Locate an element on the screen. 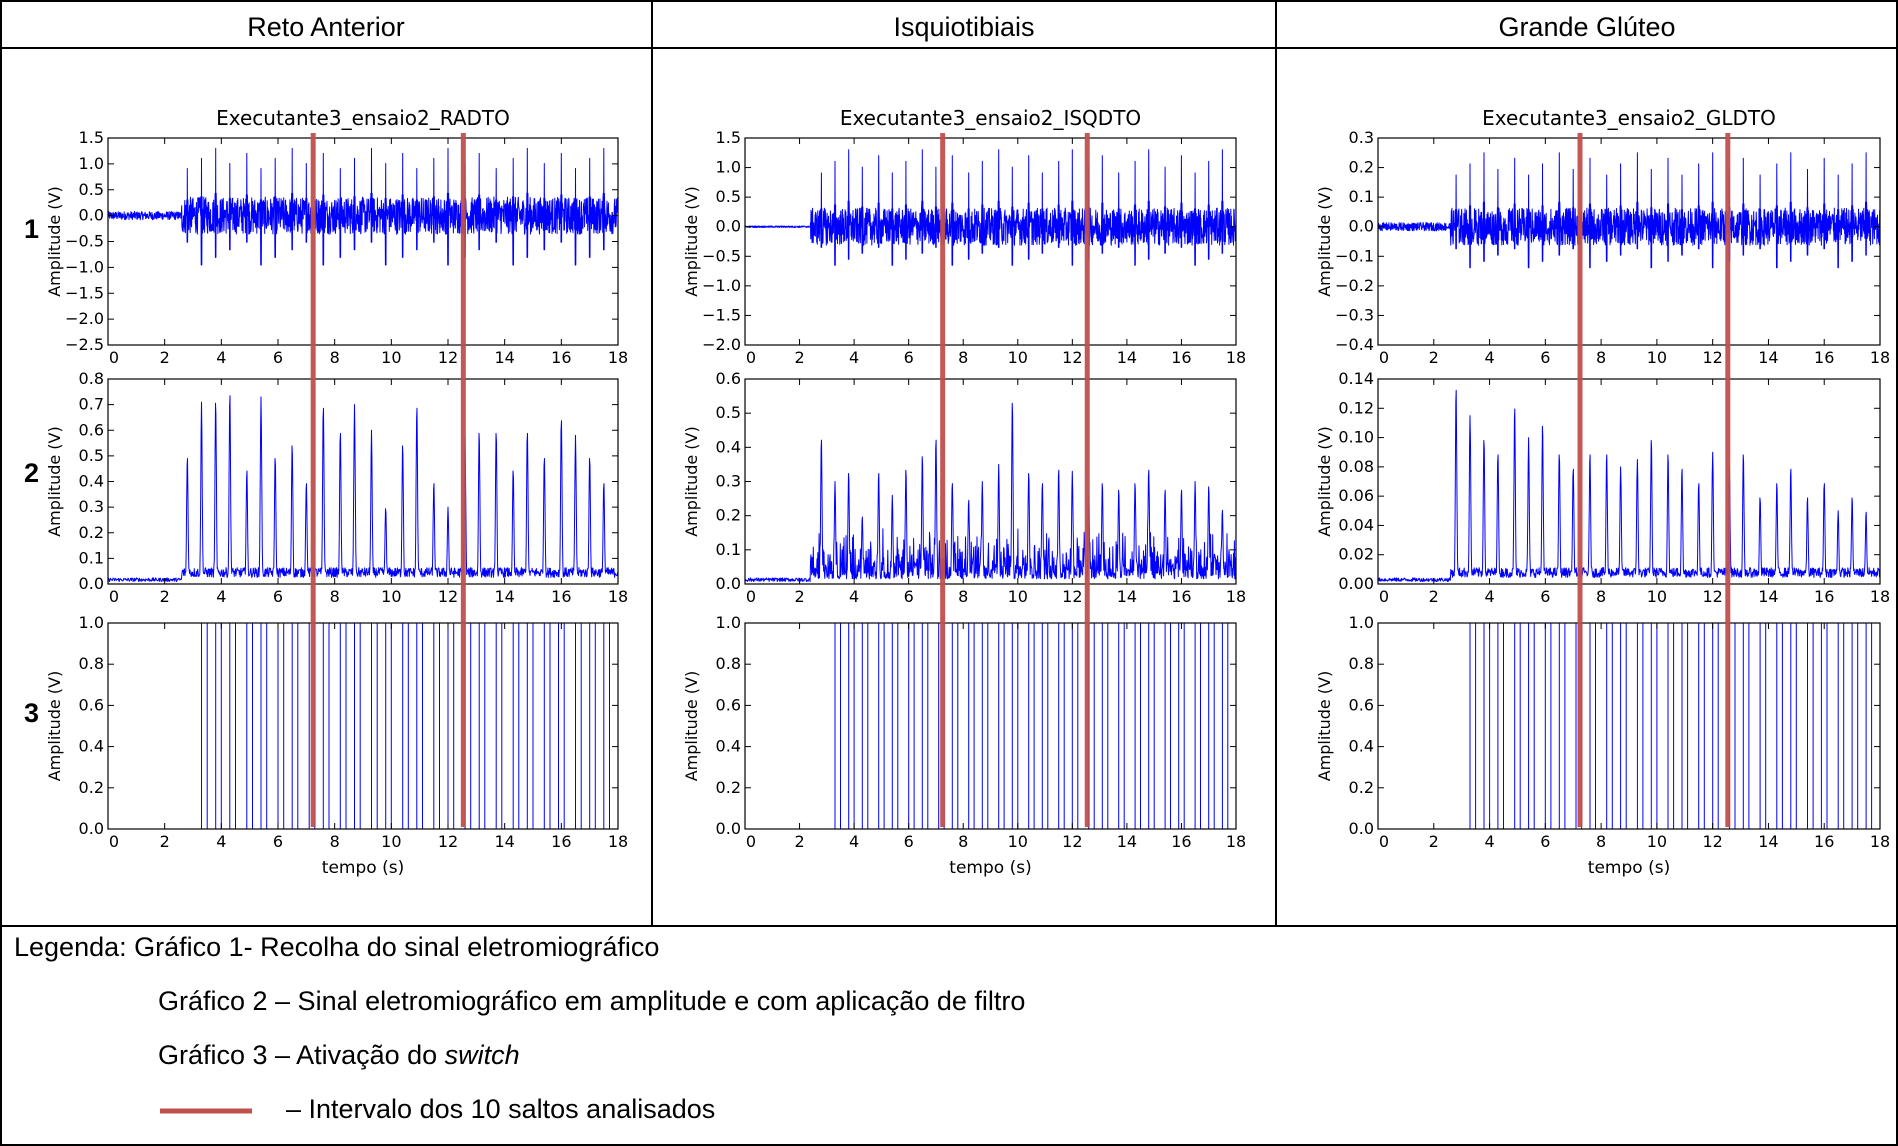 Image resolution: width=1898 pixels, height=1146 pixels. legend-line-3-emphasis: switch is located at coordinates (482, 1055).